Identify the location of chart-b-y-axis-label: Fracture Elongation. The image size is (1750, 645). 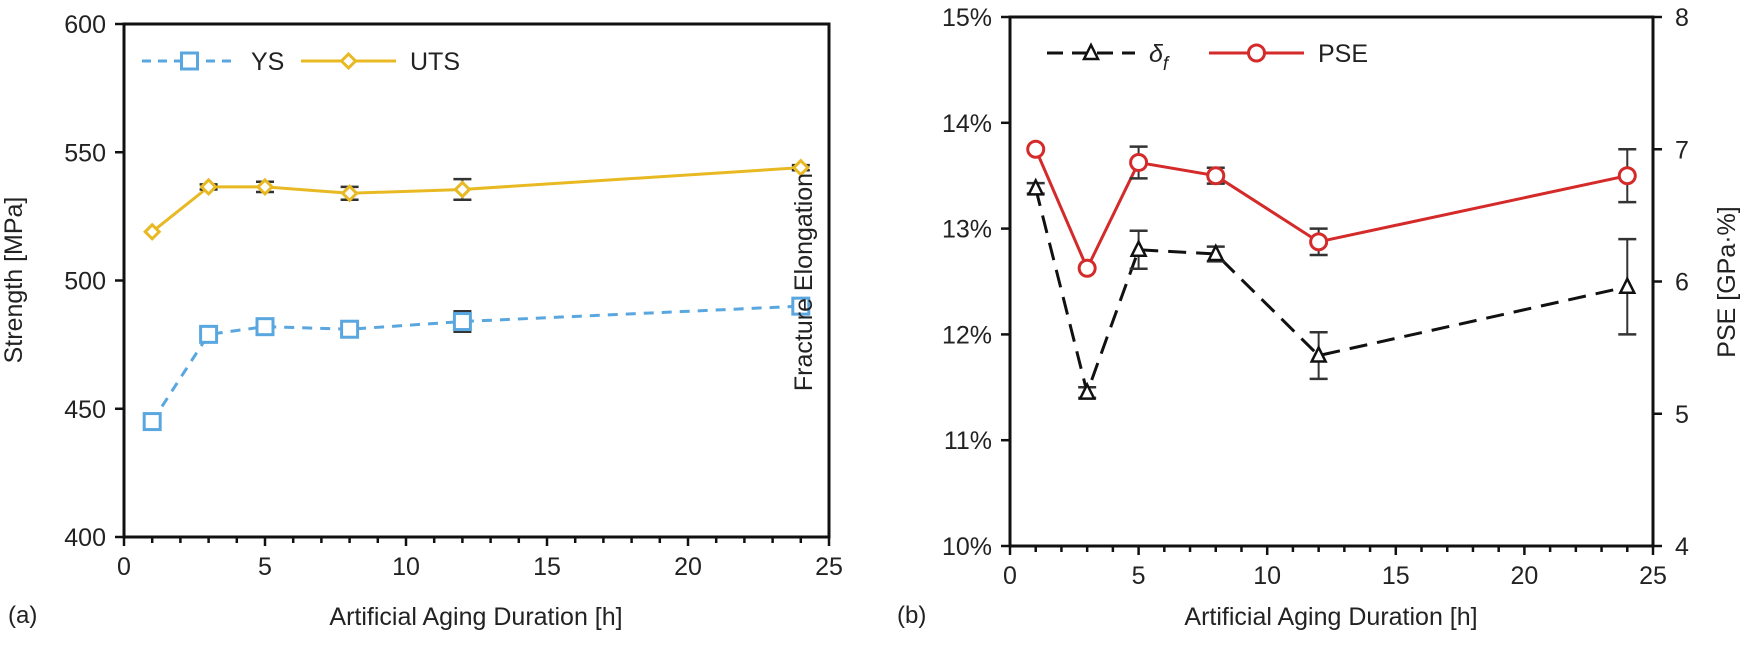
(804, 282).